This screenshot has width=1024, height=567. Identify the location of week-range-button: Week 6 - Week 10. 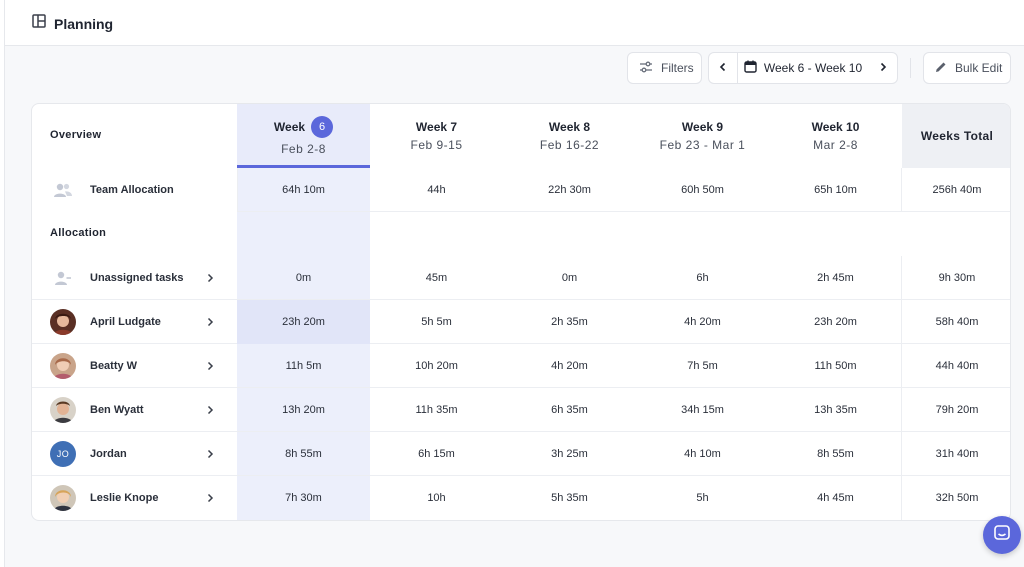
(803, 68).